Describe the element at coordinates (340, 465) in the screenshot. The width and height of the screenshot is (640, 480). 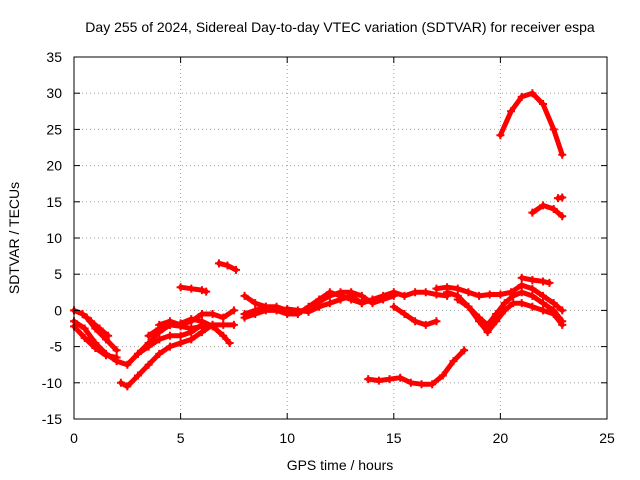
I see `x-axis-label: GPS time / hours` at that location.